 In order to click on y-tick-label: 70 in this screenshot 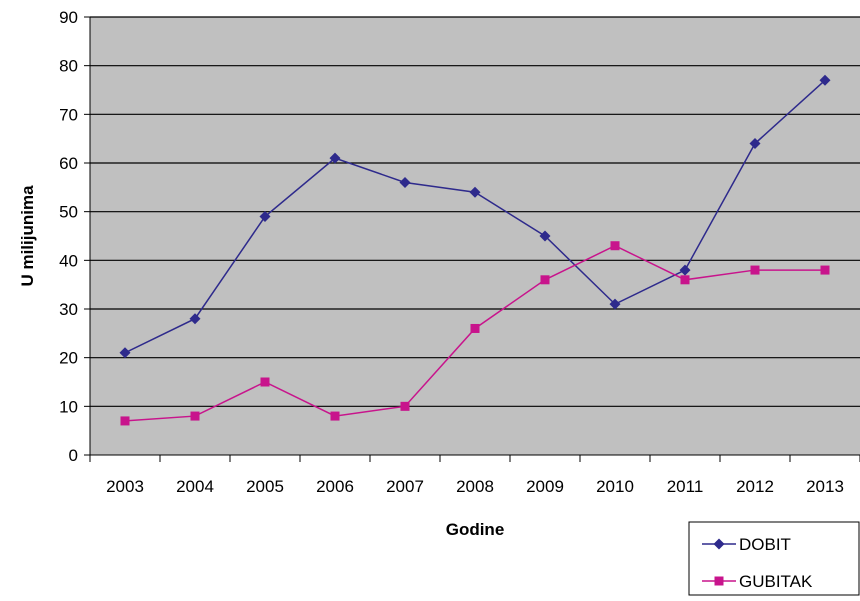, I will do `click(68, 114)`.